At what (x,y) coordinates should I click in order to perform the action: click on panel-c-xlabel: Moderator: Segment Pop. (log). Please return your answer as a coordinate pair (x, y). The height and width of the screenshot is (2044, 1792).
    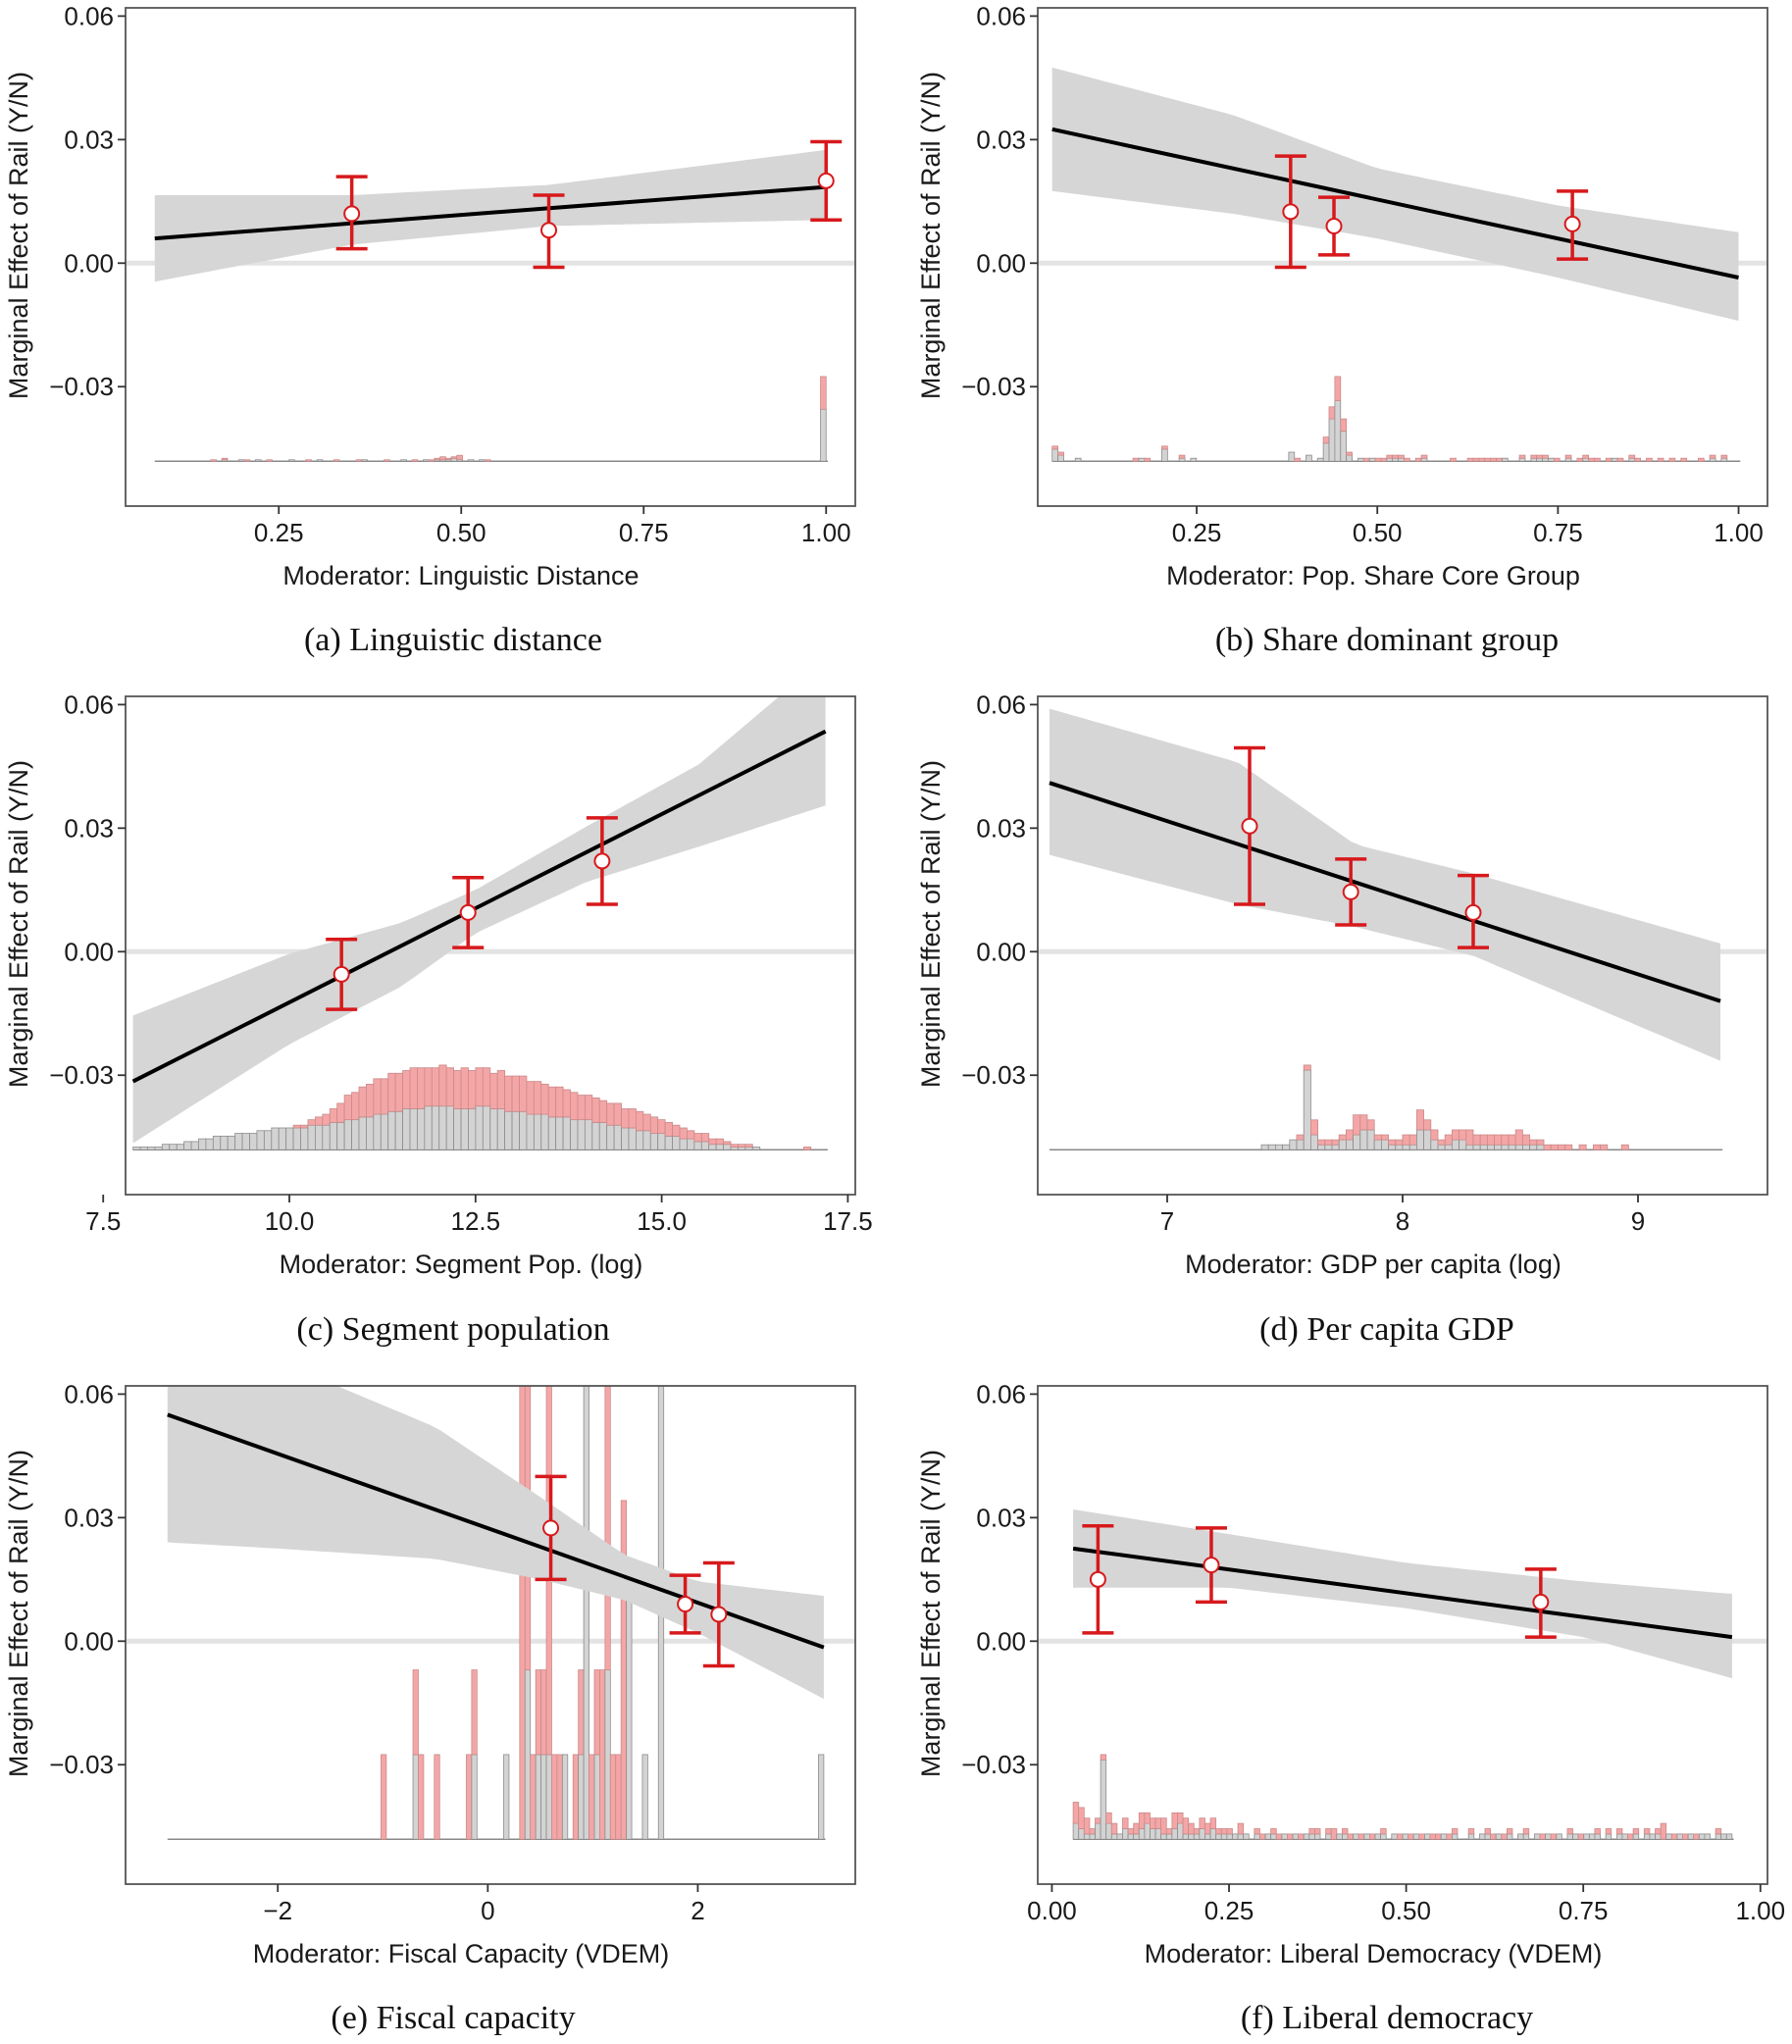
    Looking at the image, I should click on (461, 1264).